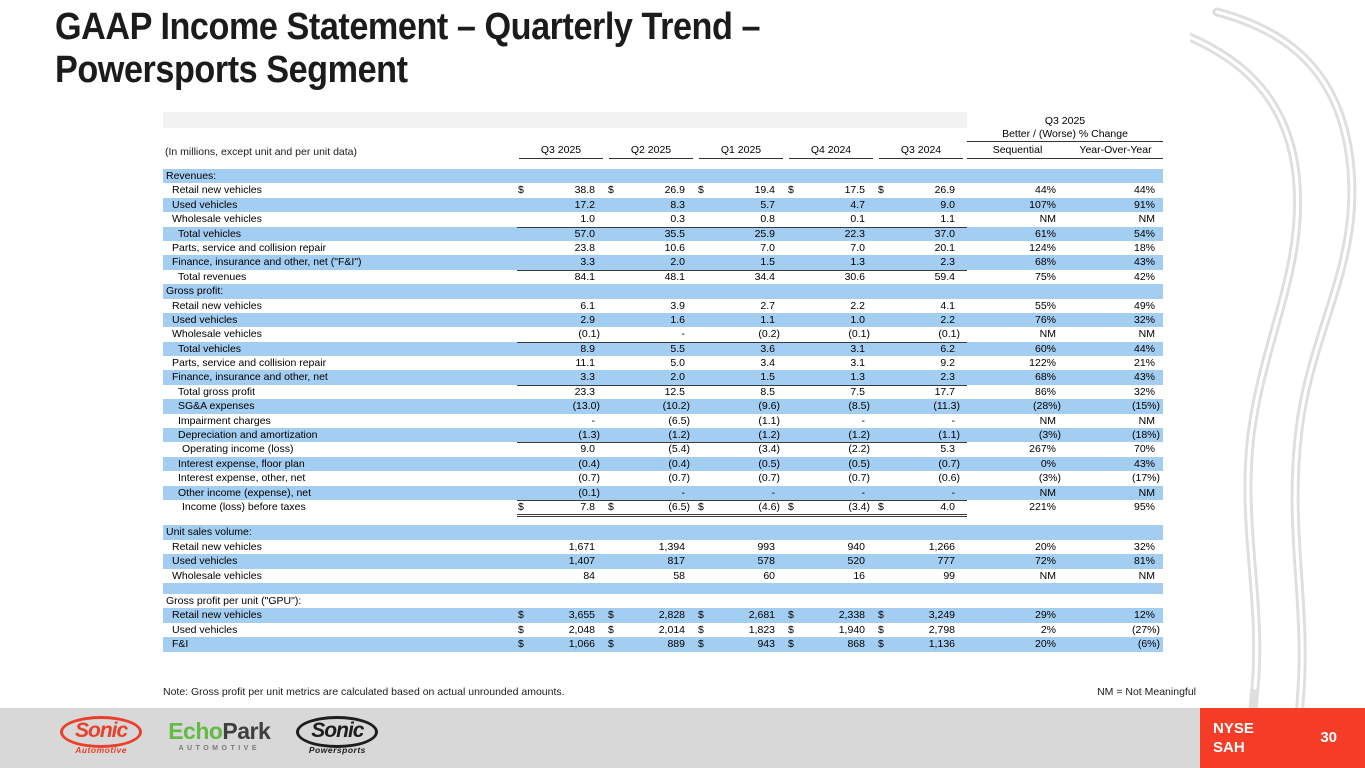 This screenshot has width=1365, height=768. Describe the element at coordinates (584, 233) in the screenshot. I see `cell-value: 57.0` at that location.